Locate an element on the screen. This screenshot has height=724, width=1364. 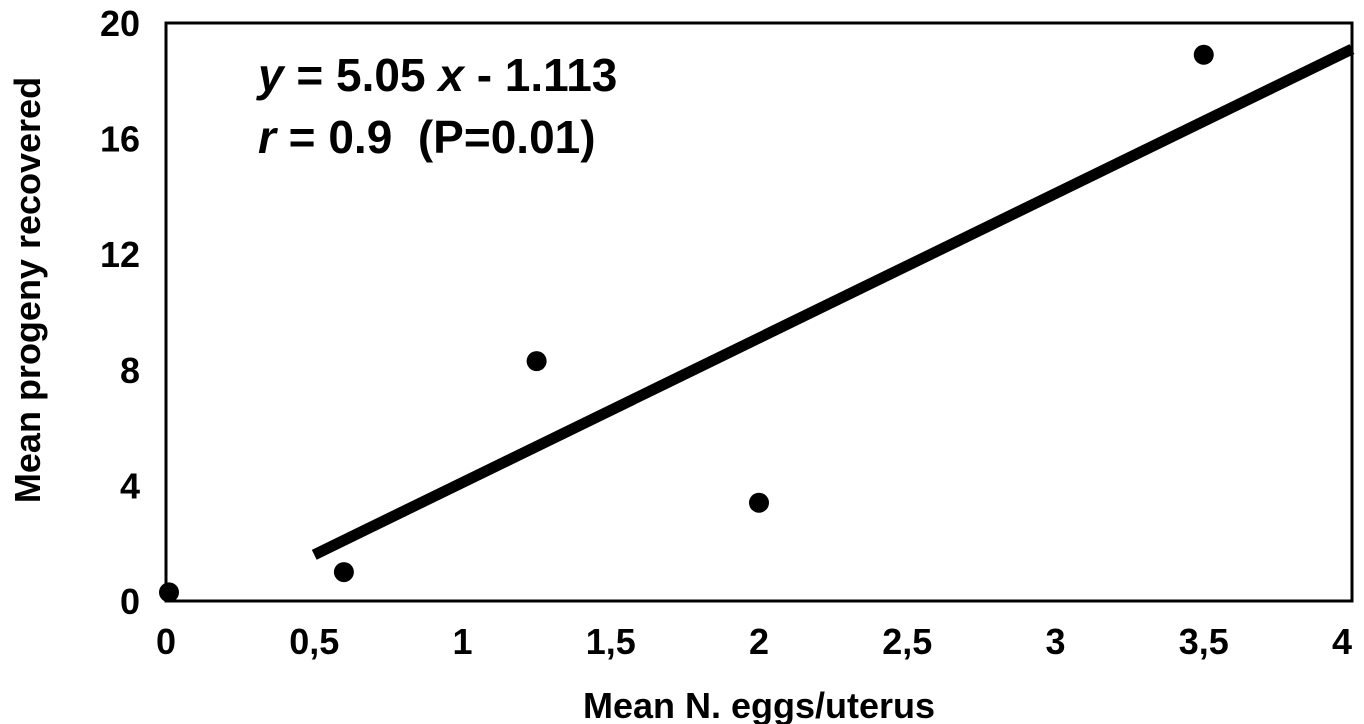
x-tick-labels: 0 0,5 1 1,5 2 2,5 3 3,5 4 is located at coordinates (754, 641).